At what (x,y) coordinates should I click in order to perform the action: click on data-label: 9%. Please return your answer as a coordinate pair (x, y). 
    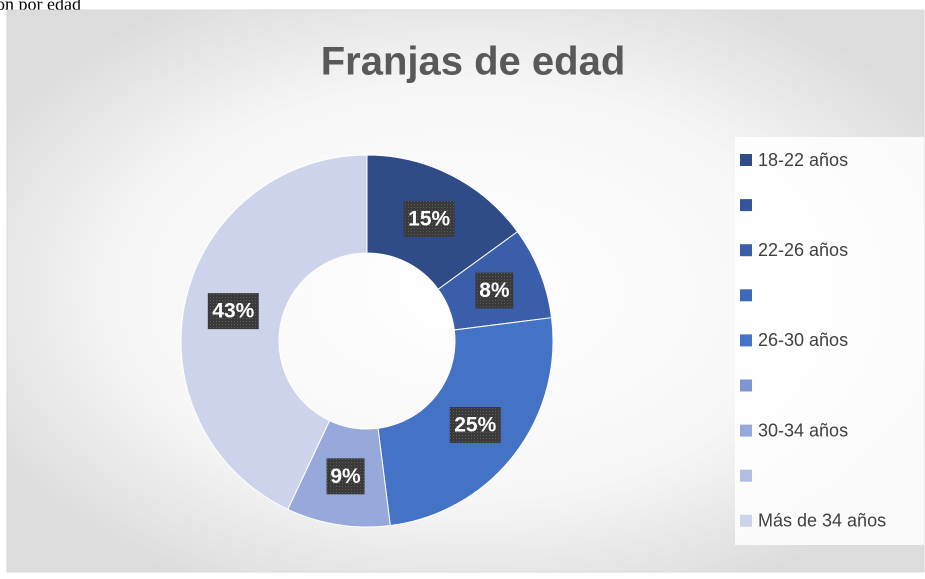
    Looking at the image, I should click on (345, 476).